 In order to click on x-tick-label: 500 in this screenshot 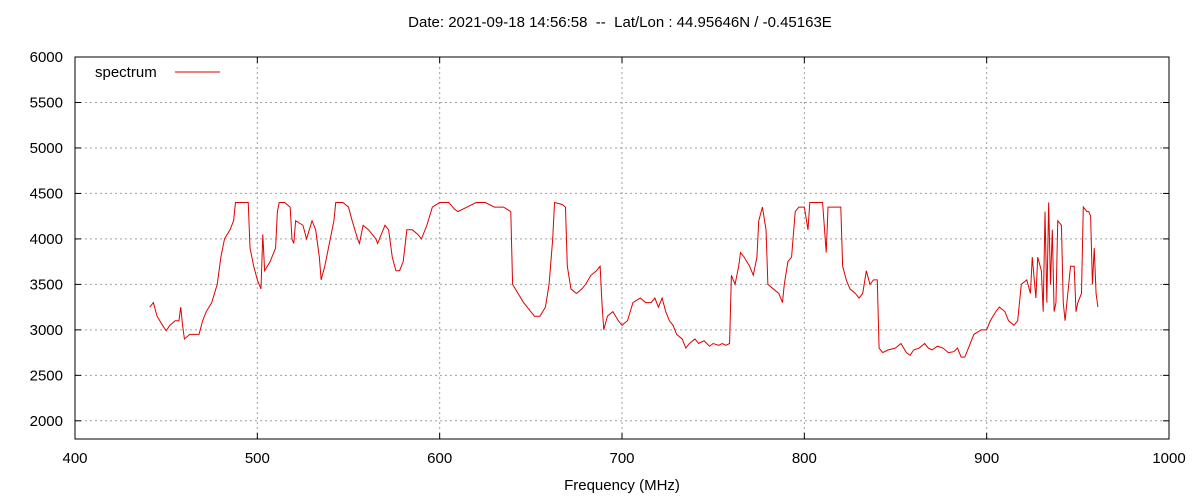, I will do `click(257, 458)`.